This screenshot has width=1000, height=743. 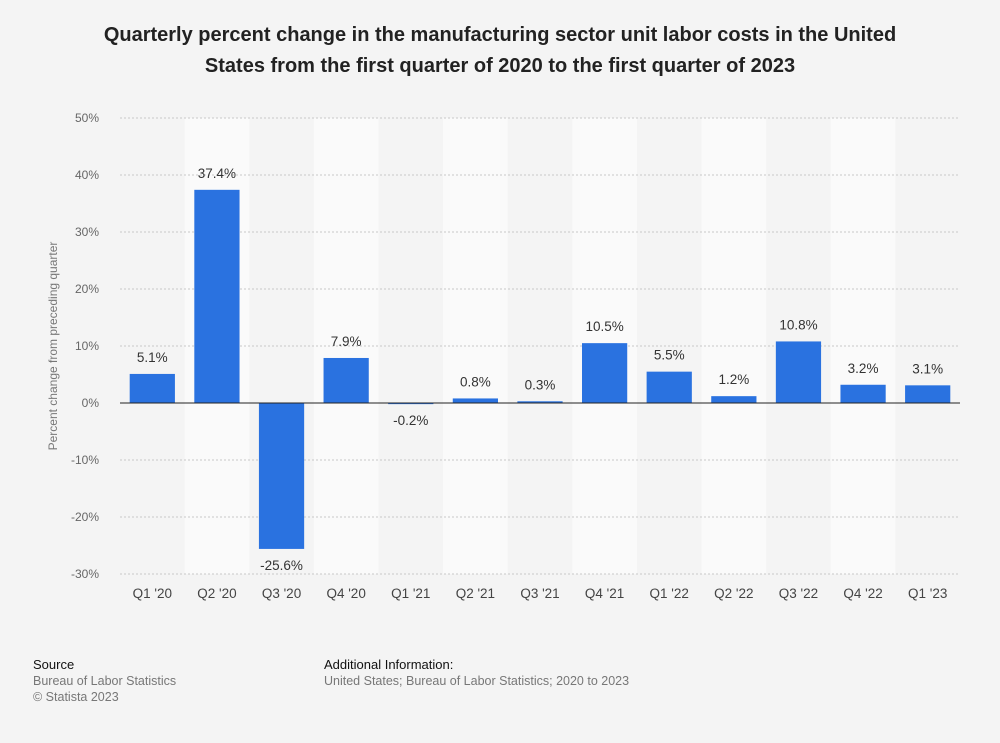 I want to click on data-label: 7.9%, so click(x=346, y=341).